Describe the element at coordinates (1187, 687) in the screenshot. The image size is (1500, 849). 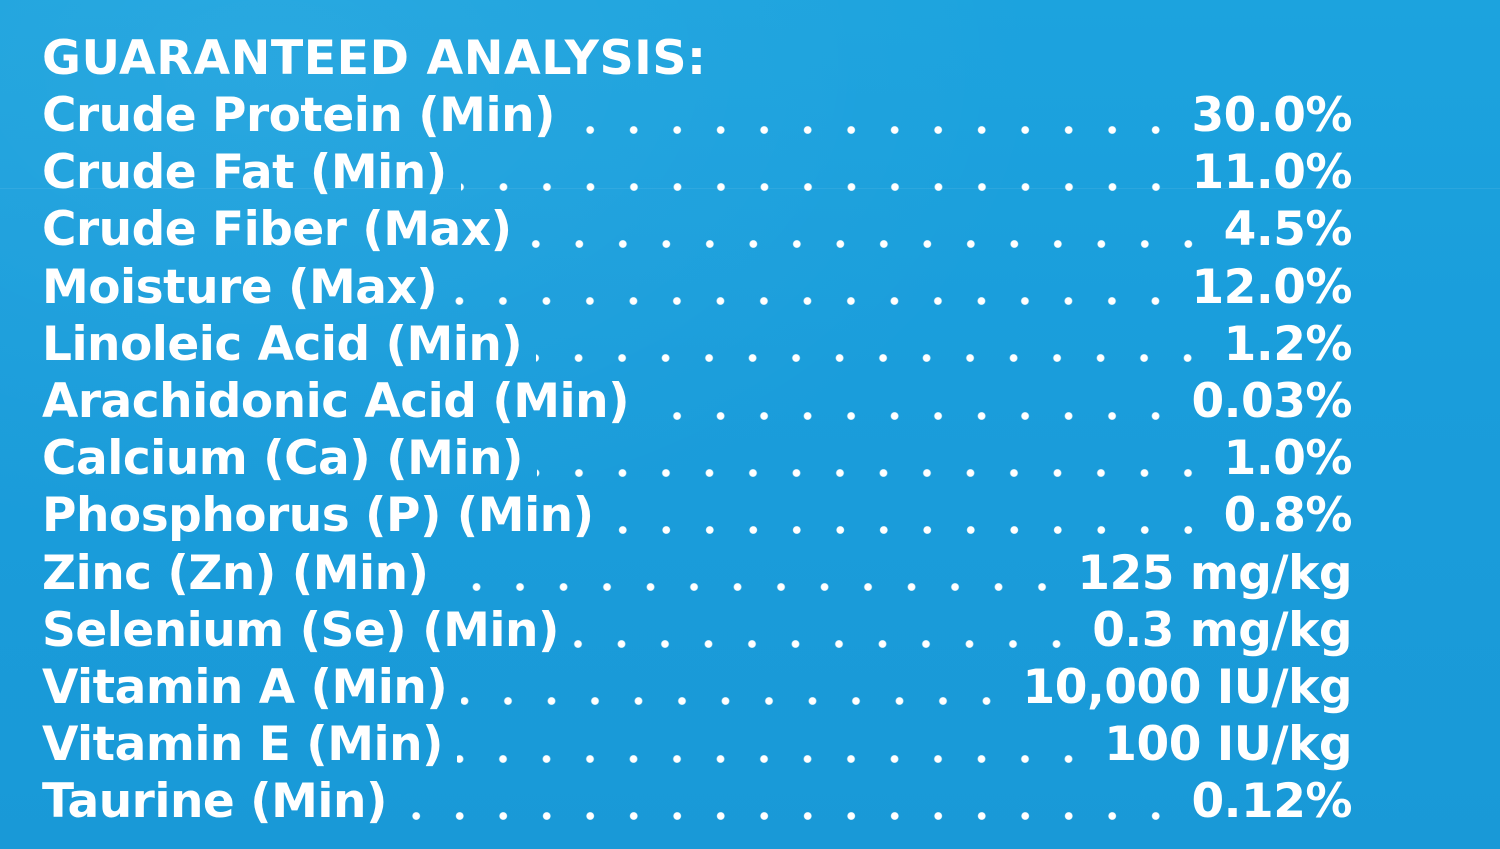
I see `nutrient-value: 10,000 IU/kg` at that location.